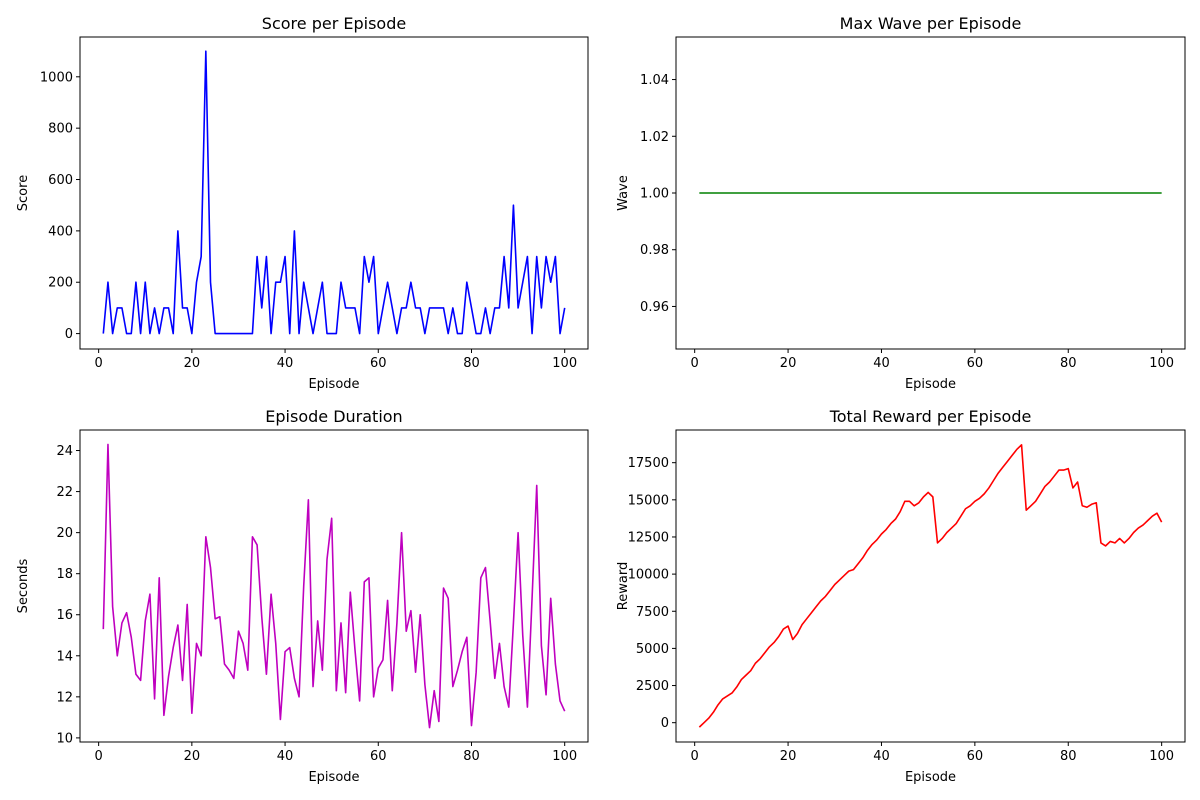 This screenshot has height=800, width=1200. I want to click on chart-title: Total Reward per Episode, so click(930, 416).